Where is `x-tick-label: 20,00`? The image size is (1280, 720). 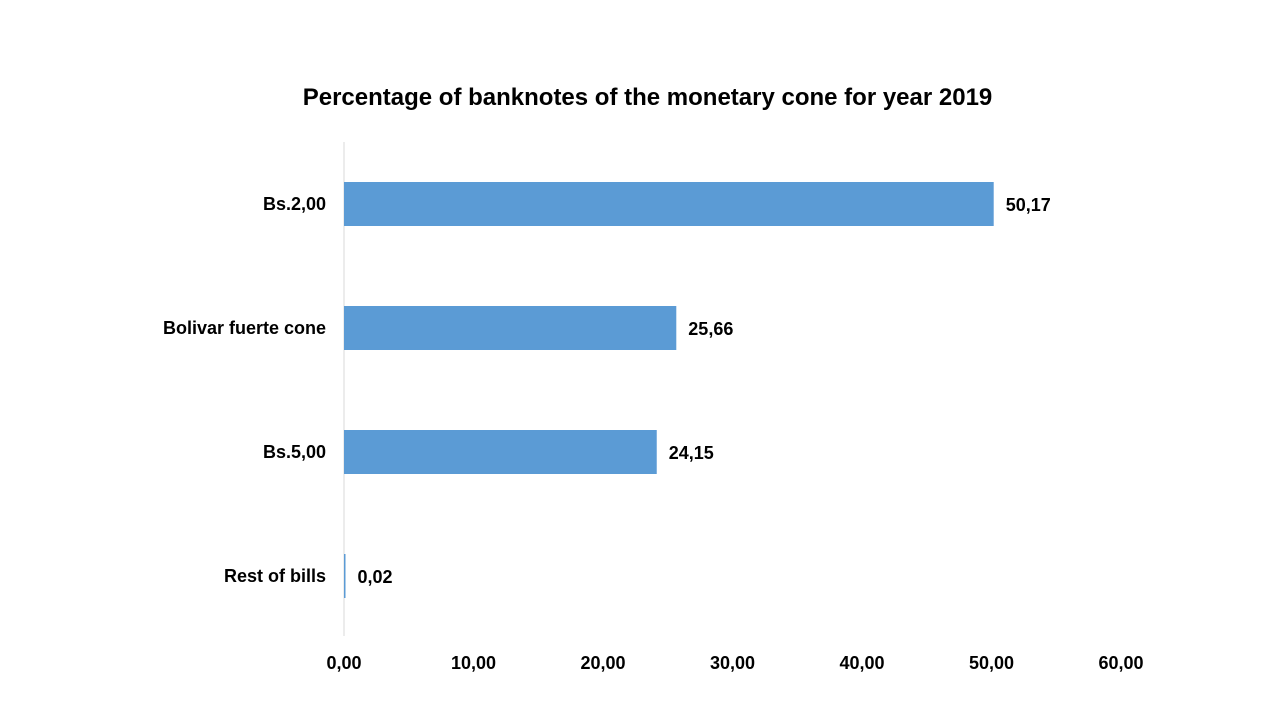 x-tick-label: 20,00 is located at coordinates (602, 663).